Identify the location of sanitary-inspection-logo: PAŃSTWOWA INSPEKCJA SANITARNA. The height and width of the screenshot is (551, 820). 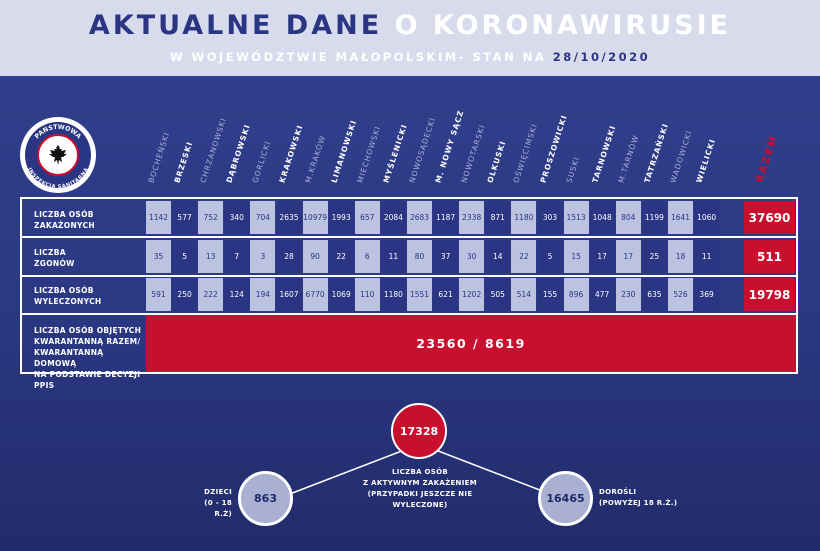
(58, 155).